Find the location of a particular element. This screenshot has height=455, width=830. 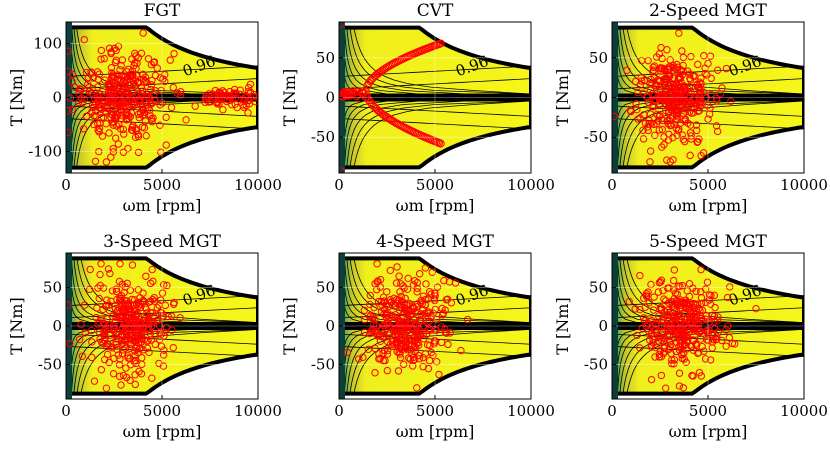

y-tick-label: -50 is located at coordinates (50, 364).